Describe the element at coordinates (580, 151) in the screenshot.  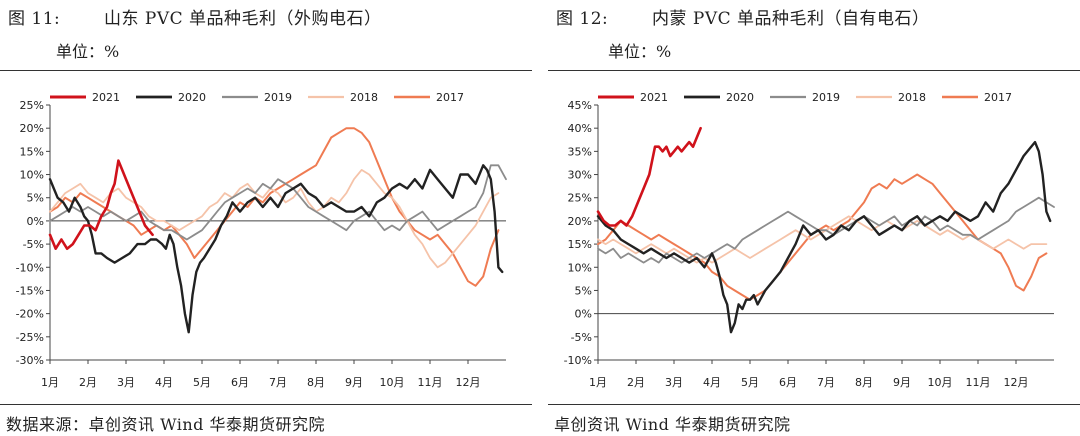
I see `y-tick-label: 35%` at that location.